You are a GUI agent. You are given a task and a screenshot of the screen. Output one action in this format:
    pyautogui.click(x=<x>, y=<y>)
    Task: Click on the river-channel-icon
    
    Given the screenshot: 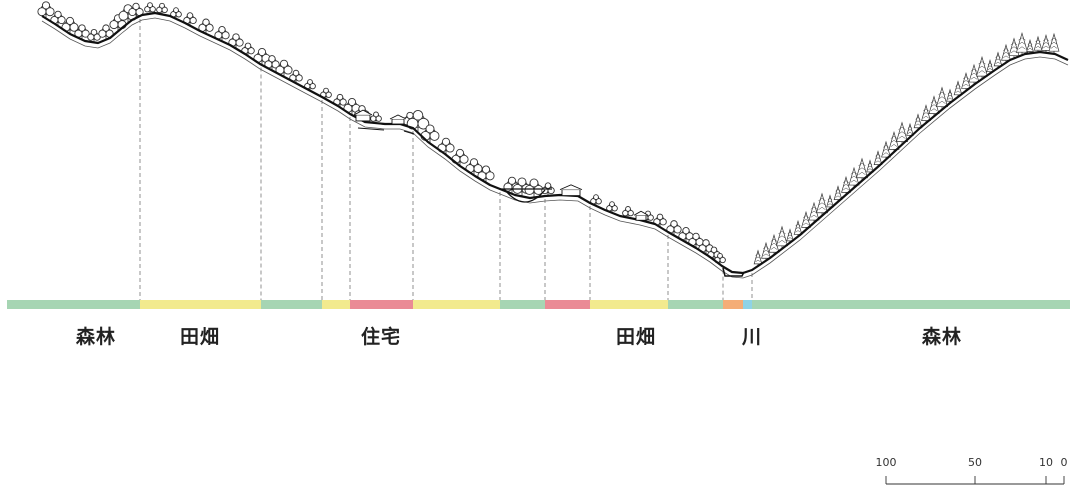 What is the action you would take?
    pyautogui.click(x=733, y=272)
    